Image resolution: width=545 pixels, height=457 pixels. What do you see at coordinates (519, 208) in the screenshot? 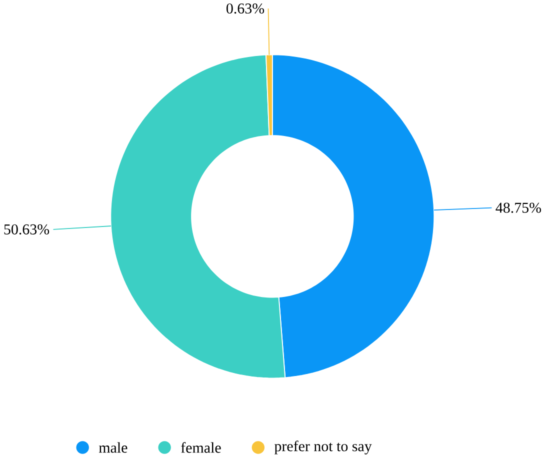
I see `data-label: 48.75%` at bounding box center [519, 208].